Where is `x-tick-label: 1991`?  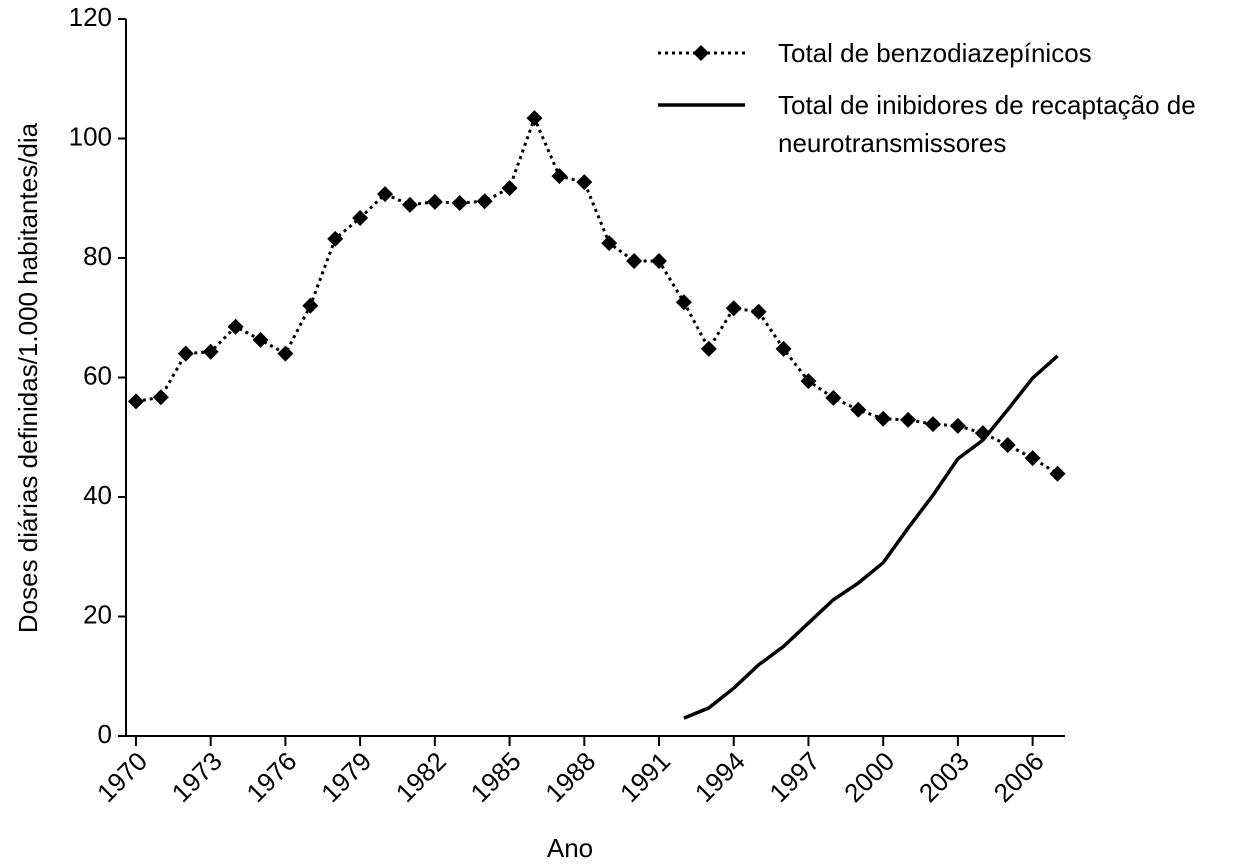 x-tick-label: 1991 is located at coordinates (645, 777).